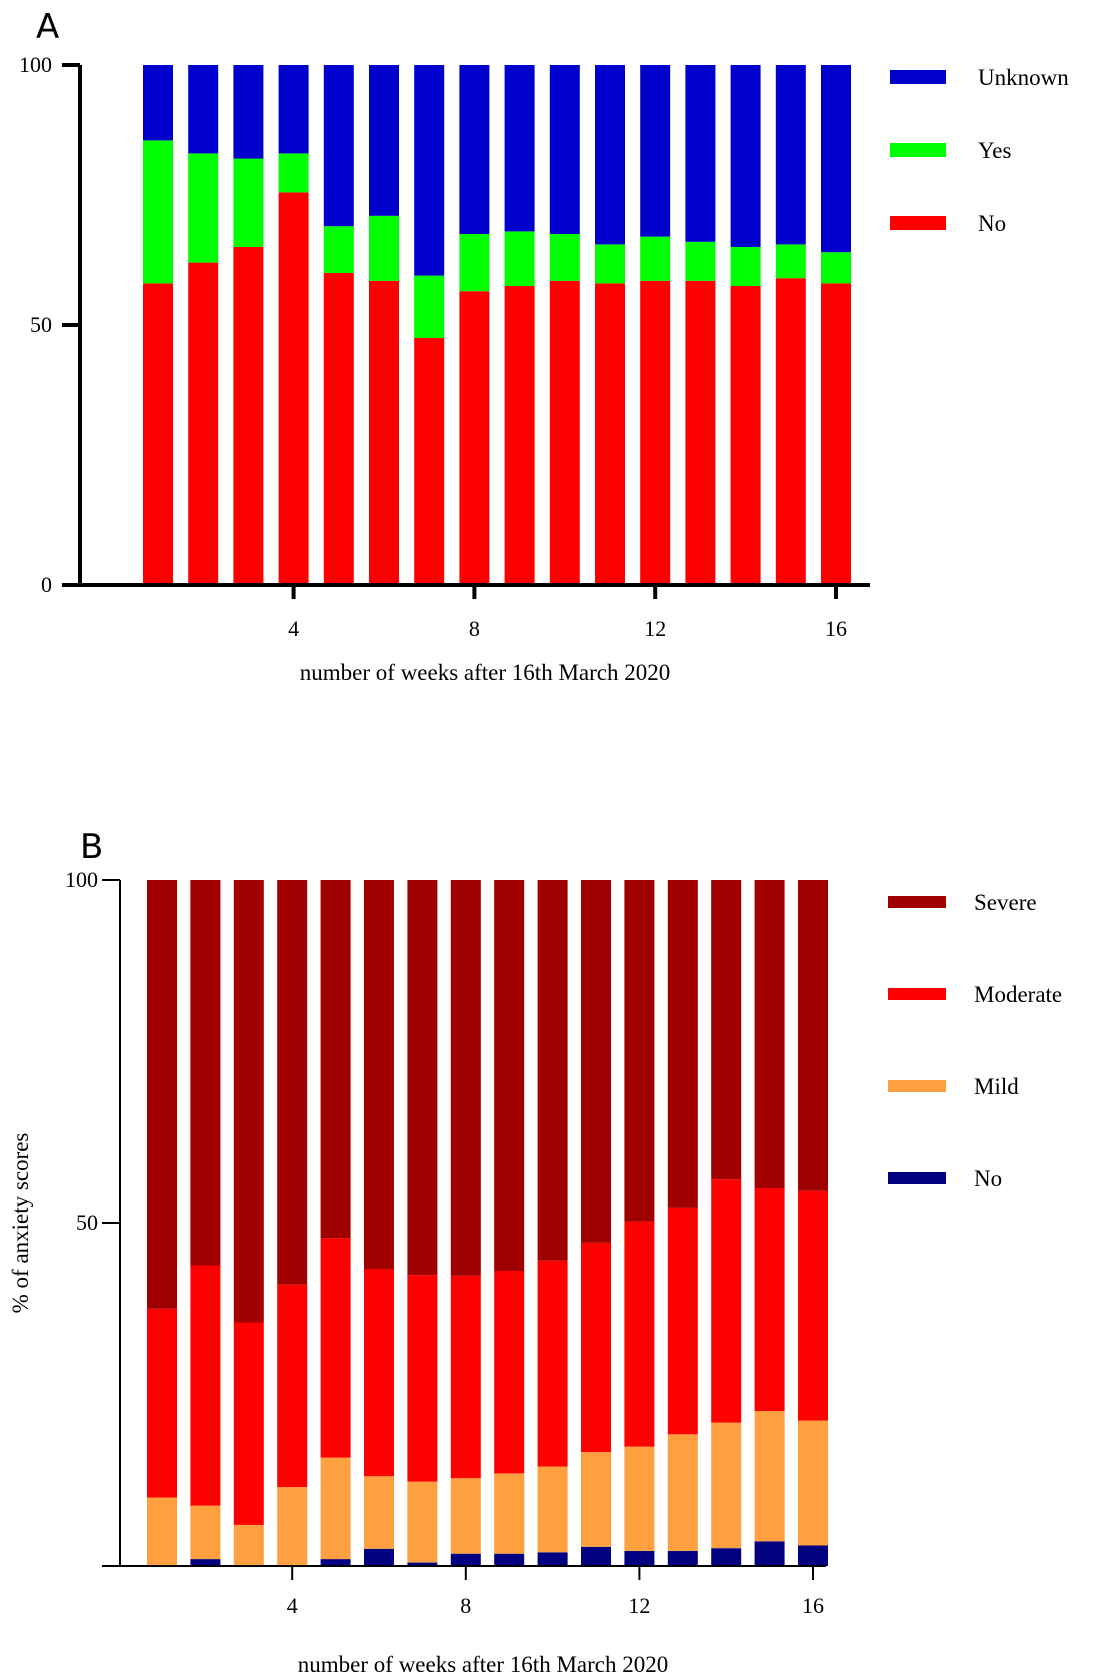 This screenshot has width=1110, height=1677. Describe the element at coordinates (918, 77) in the screenshot. I see `legend-swatch-unknown` at that location.